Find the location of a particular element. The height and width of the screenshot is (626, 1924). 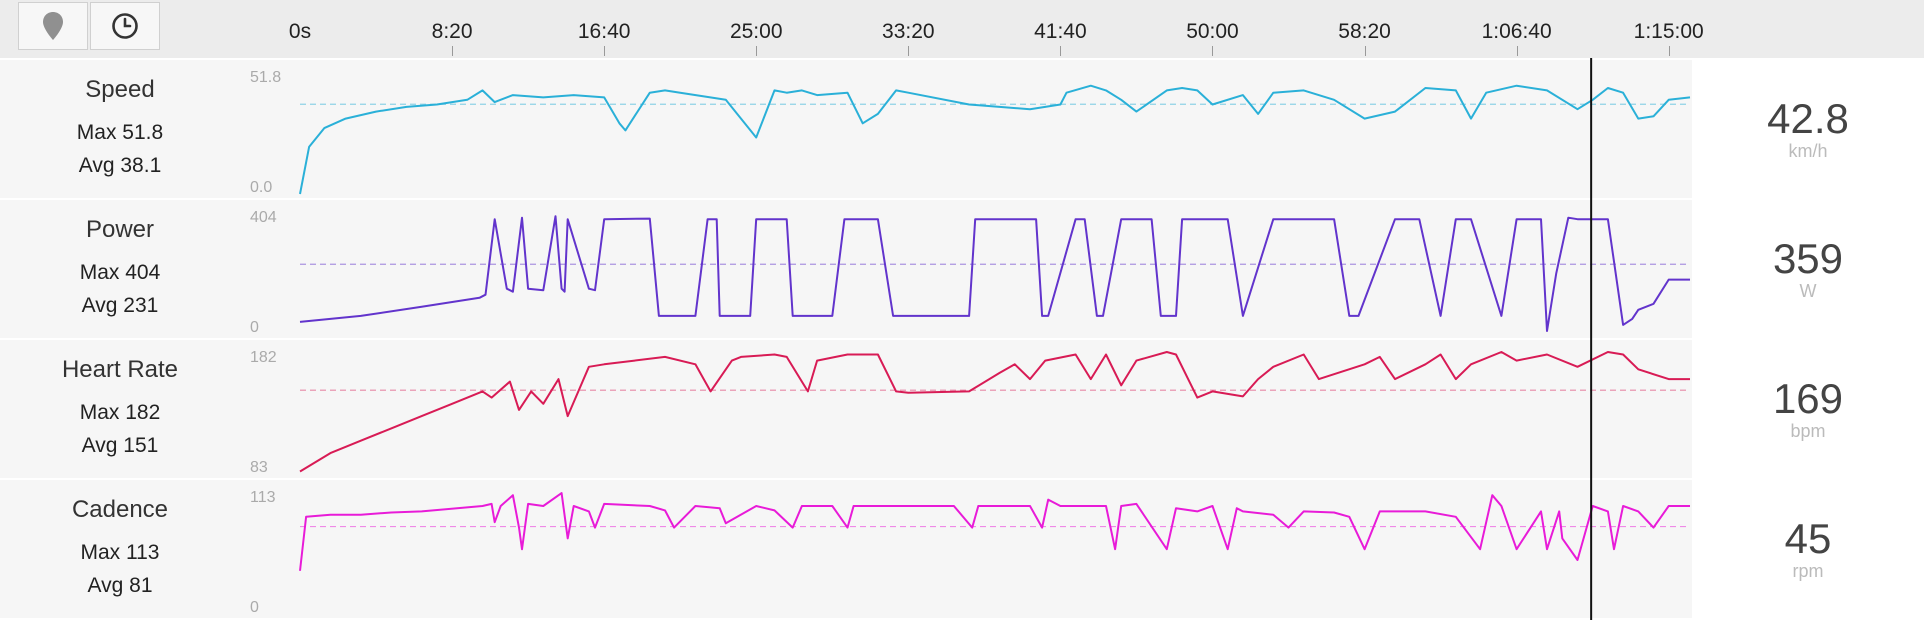

time-tick-label: 25:00 is located at coordinates (756, 31).